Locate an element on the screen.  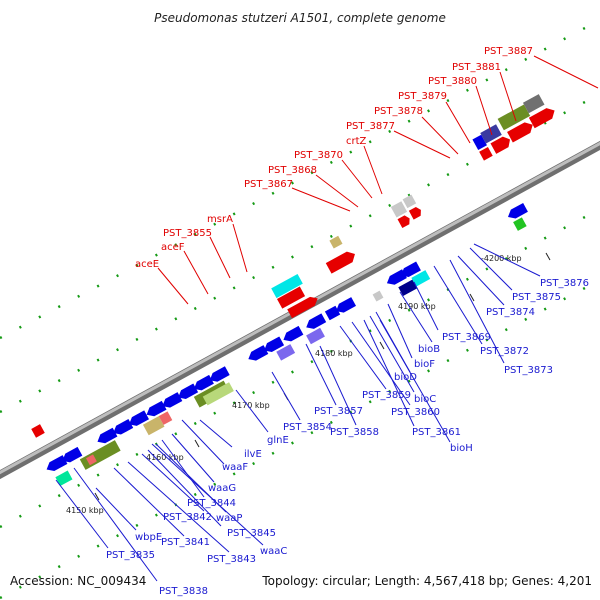
gene-label-PST_3860: PST_3860 is located at coordinates (415, 412).